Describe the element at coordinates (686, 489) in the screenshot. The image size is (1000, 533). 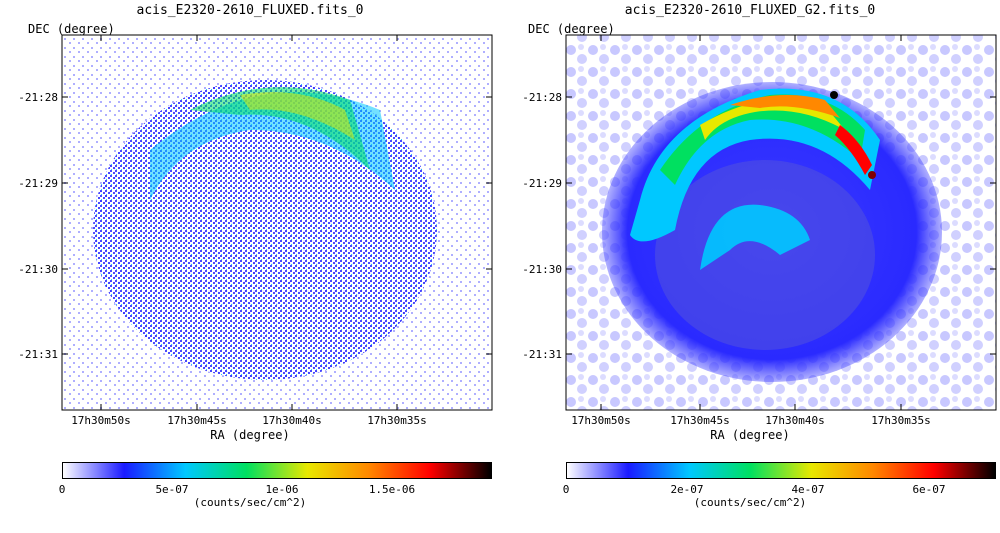
I see `colorbar-tick-label: 2e-07` at that location.